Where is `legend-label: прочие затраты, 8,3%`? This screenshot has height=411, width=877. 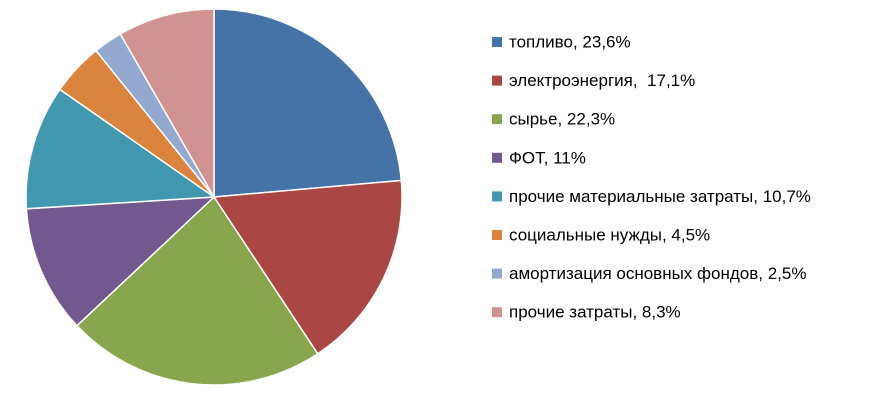 legend-label: прочие затраты, 8,3% is located at coordinates (595, 312).